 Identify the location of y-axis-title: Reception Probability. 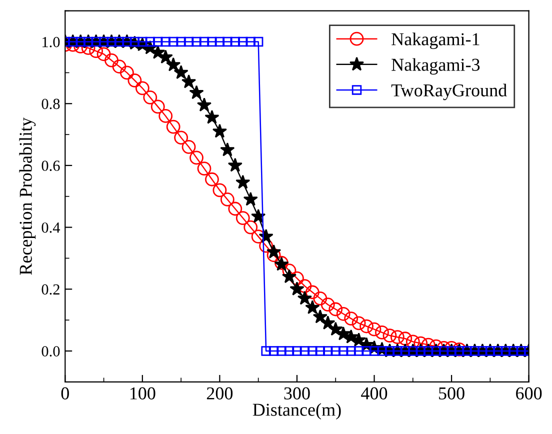
(27, 196).